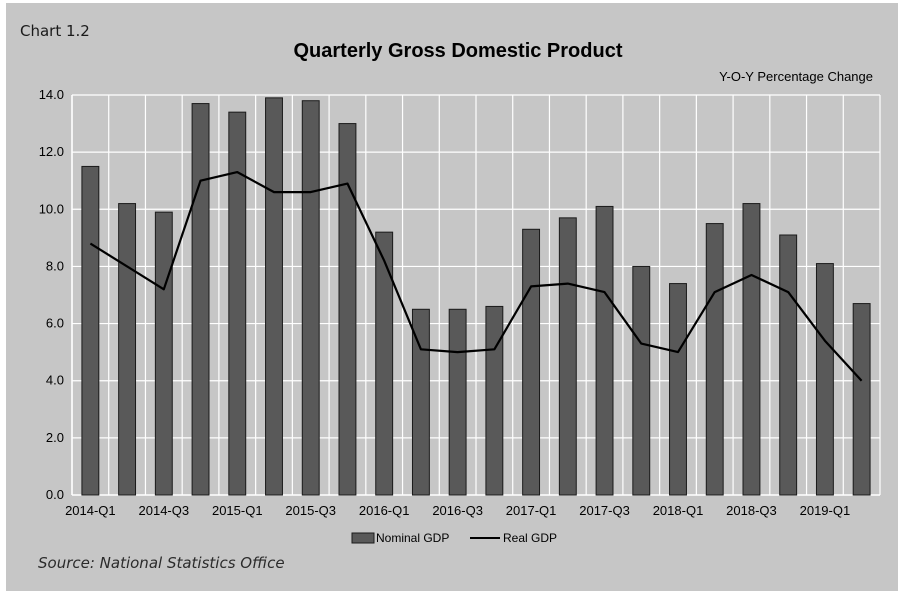 This screenshot has height=599, width=906. I want to click on y-tick-label: 14.0, so click(51, 94).